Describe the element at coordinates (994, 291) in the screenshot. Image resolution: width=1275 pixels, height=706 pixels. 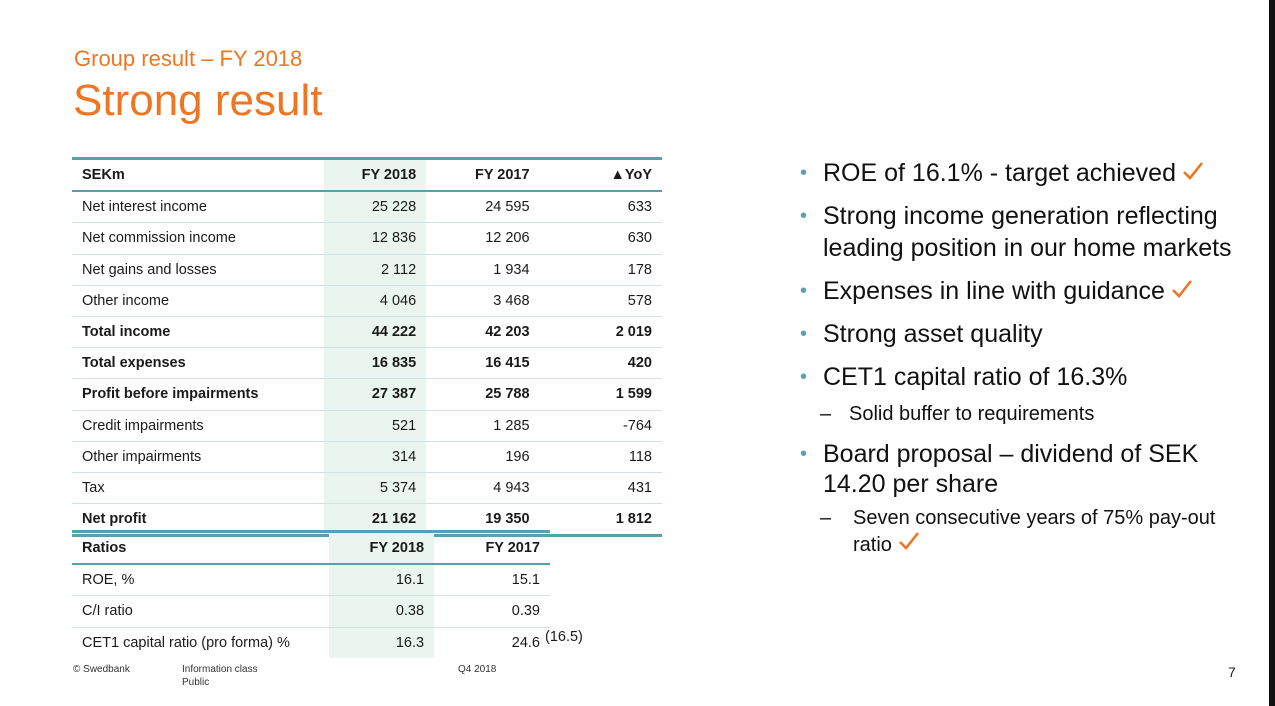
I see `bullet-text: Expenses in line with guidance` at that location.